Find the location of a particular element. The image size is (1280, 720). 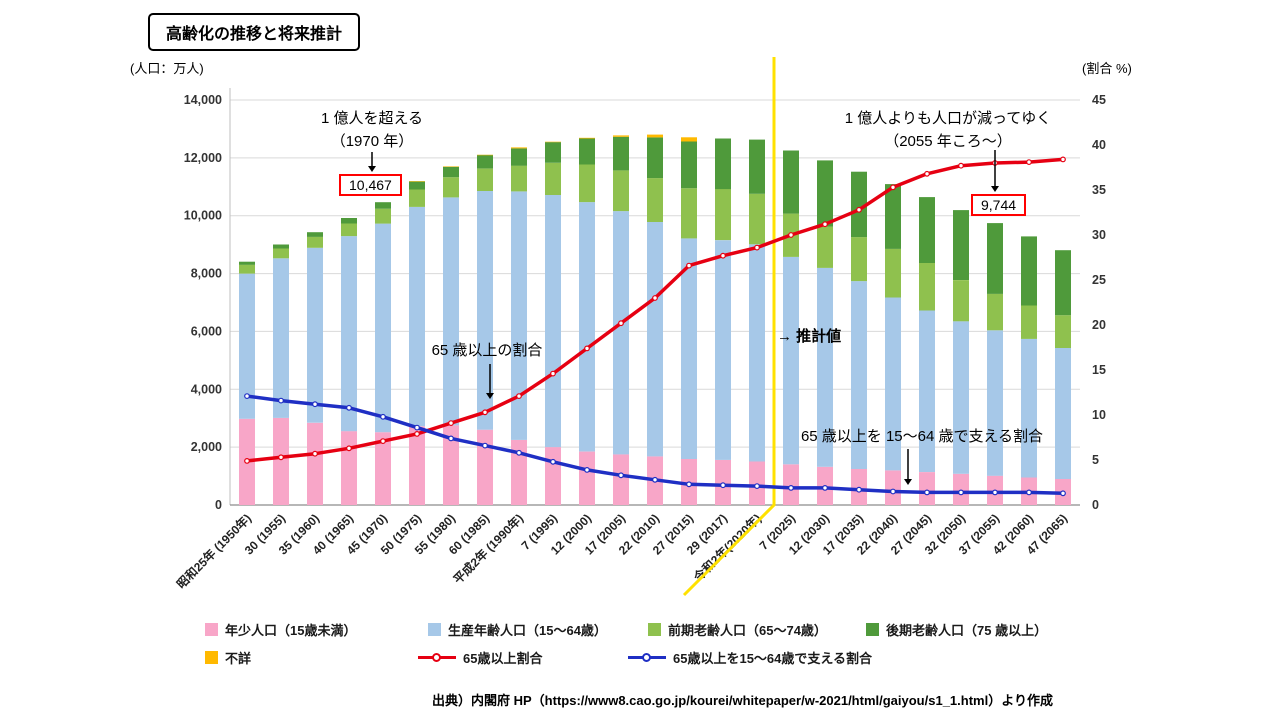

projection-label: → 推計値 is located at coordinates (809, 336).